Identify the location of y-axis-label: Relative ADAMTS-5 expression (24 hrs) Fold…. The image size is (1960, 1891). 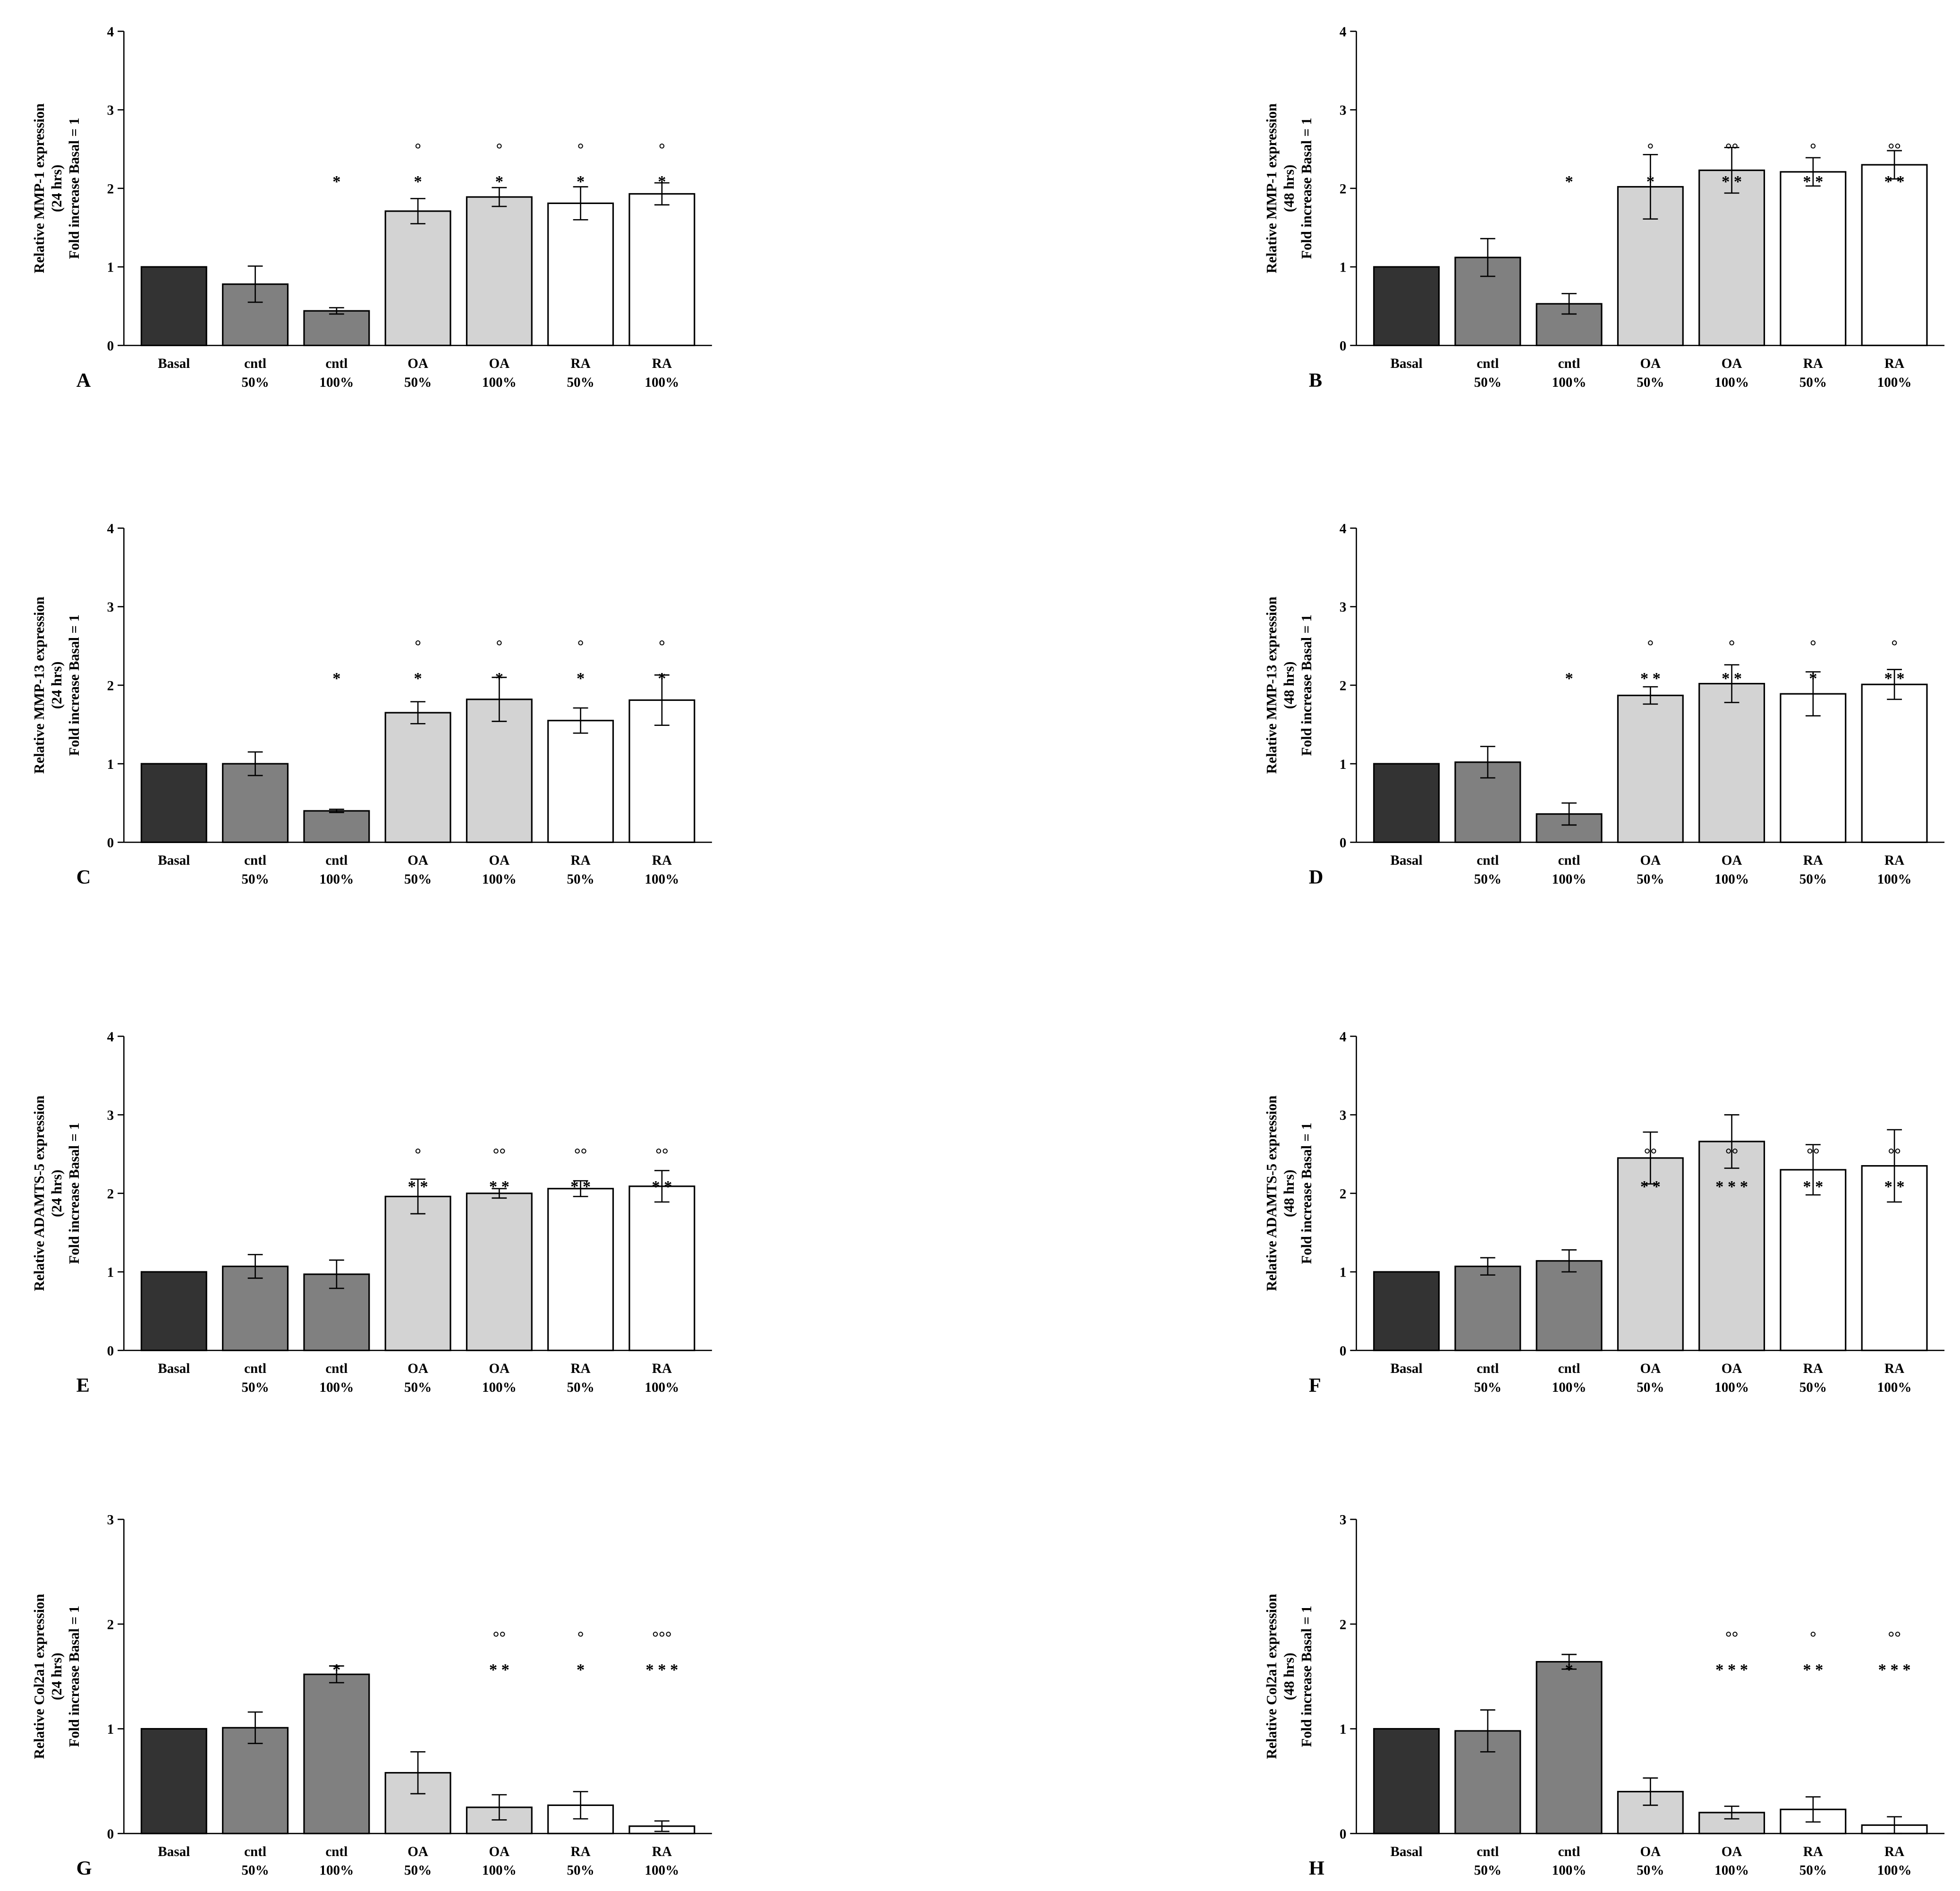
(56, 1193).